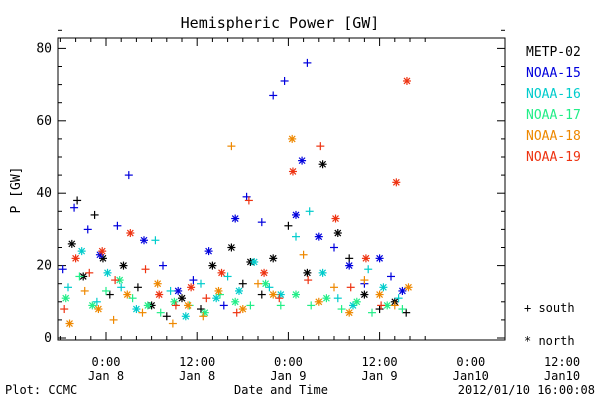 This screenshot has height=400, width=600. I want to click on footer-left: Plot: CCMC, so click(41, 390).